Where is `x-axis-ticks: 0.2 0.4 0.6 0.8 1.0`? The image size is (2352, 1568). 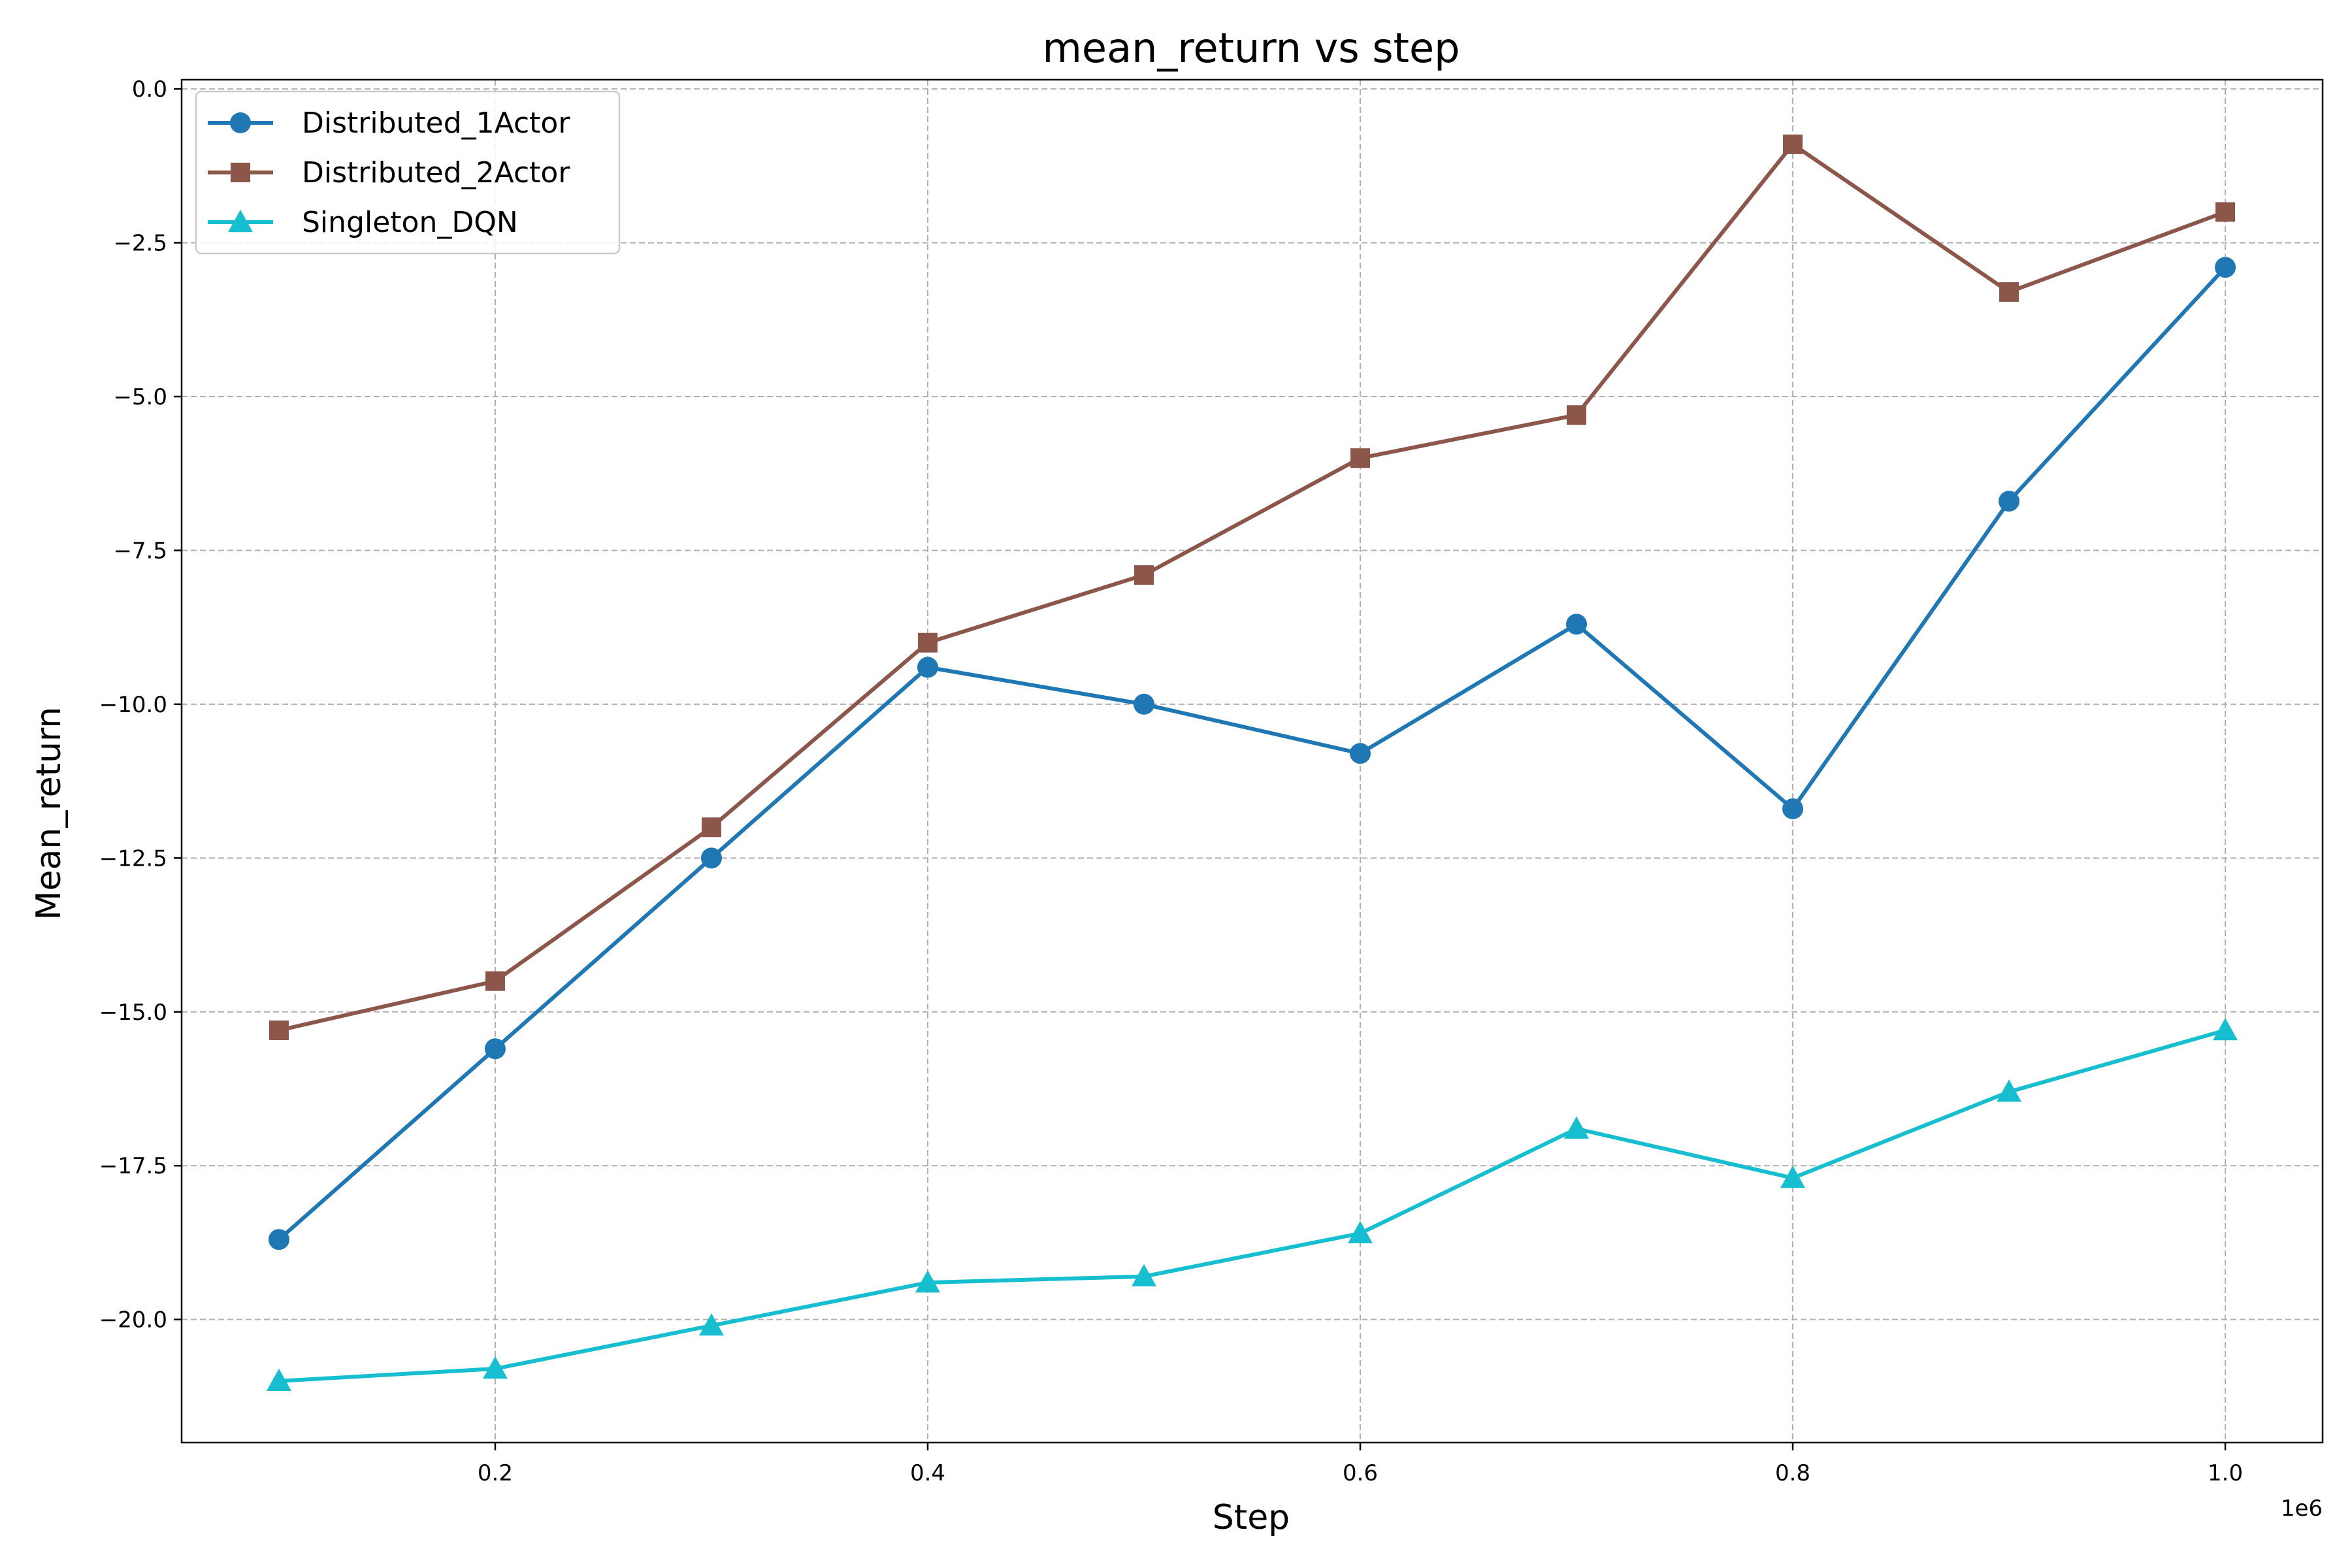
x-axis-ticks: 0.2 0.4 0.6 0.8 1.0 is located at coordinates (1360, 1464).